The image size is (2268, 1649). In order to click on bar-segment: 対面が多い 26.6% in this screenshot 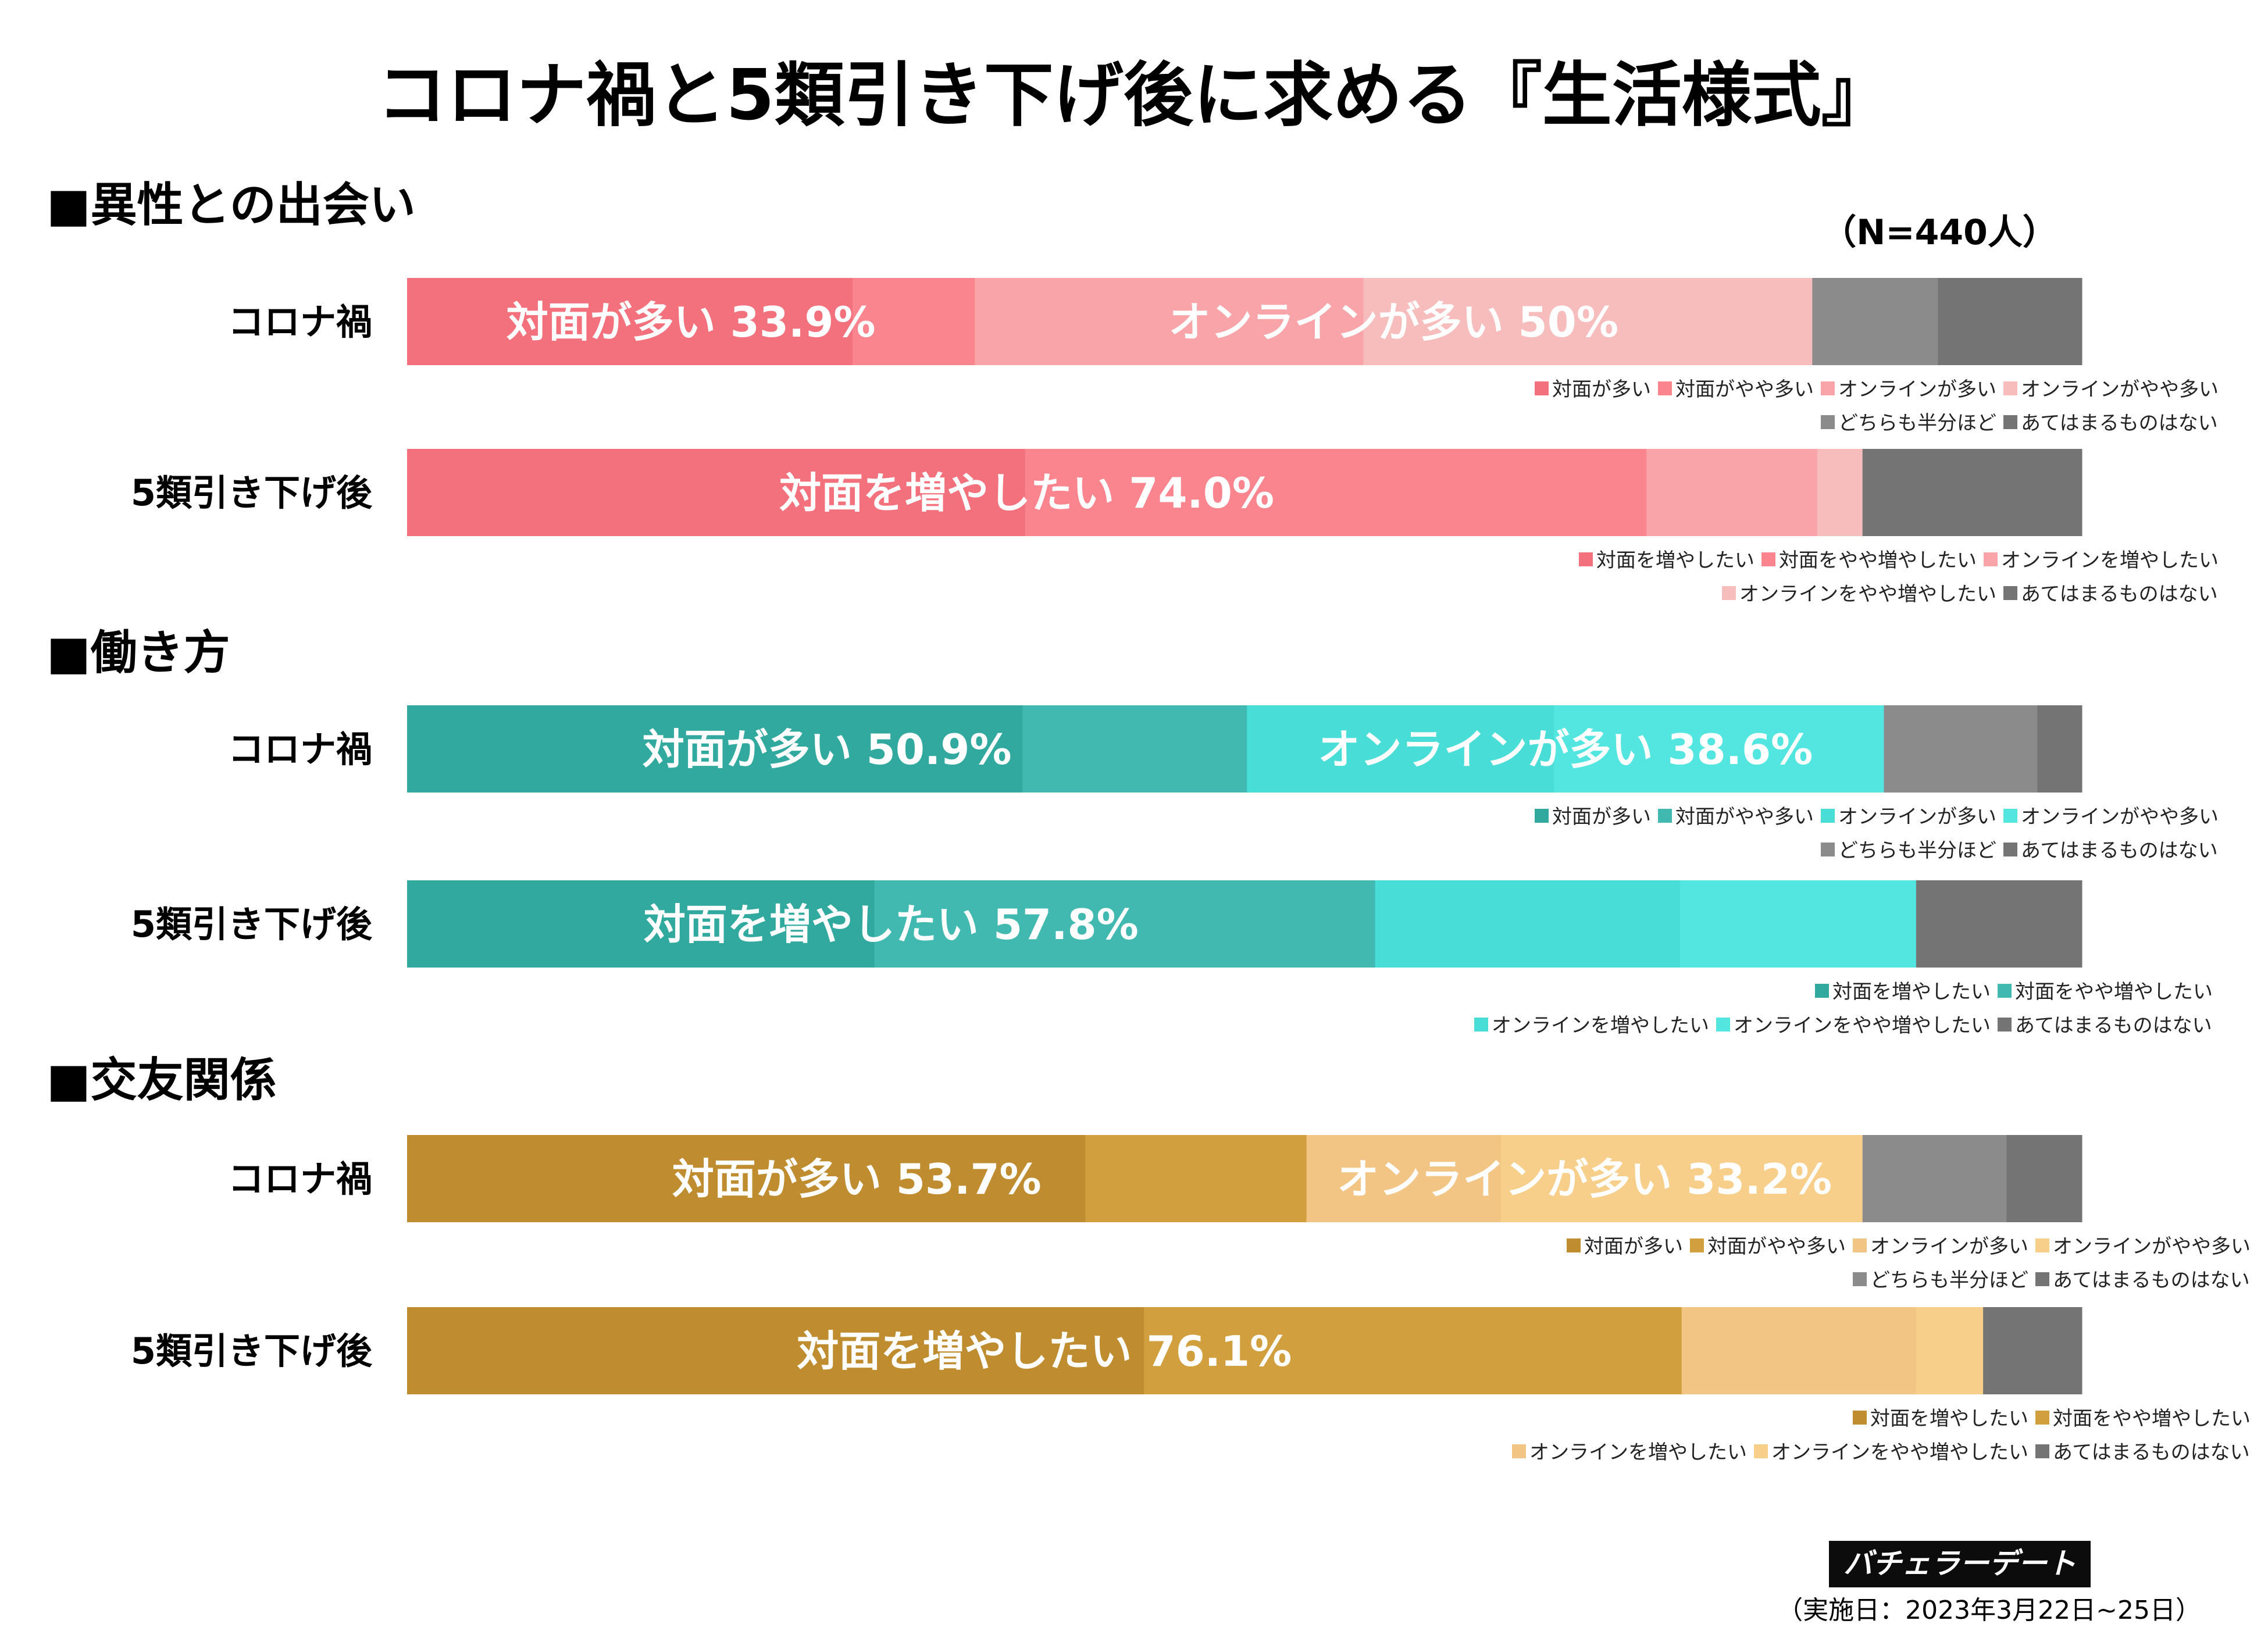, I will do `click(630, 322)`.